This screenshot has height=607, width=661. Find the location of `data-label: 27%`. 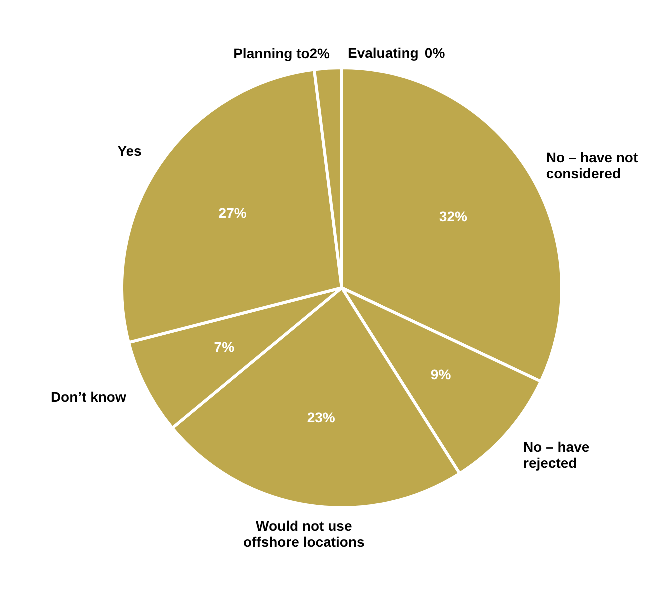

data-label: 27% is located at coordinates (233, 212).